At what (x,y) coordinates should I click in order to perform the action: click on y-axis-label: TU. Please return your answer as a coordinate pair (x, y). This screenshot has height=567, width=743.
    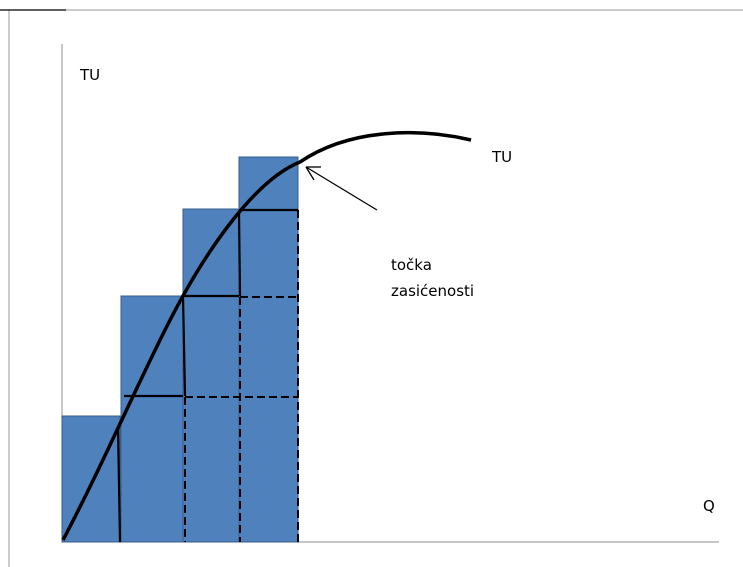
    Looking at the image, I should click on (90, 75).